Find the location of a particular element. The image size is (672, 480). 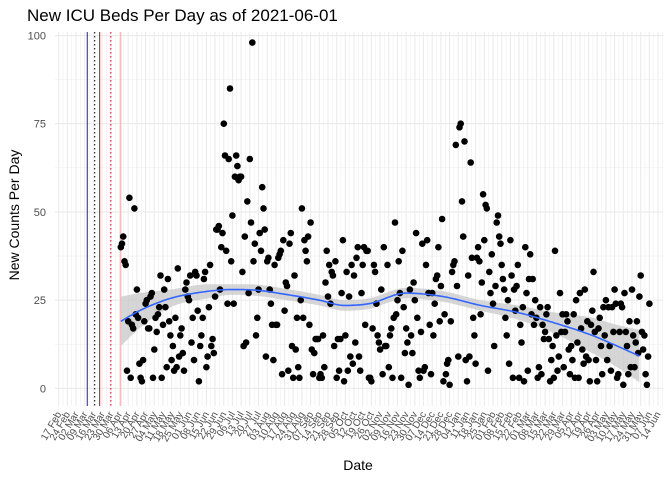

y-tick-label: 25 is located at coordinates (40, 301).